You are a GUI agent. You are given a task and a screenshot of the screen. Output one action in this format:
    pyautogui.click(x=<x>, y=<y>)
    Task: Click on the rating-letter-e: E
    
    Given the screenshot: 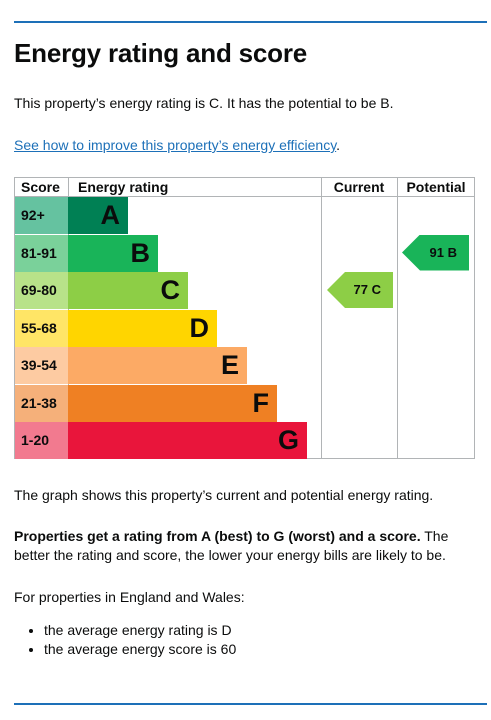 What is the action you would take?
    pyautogui.click(x=229, y=365)
    